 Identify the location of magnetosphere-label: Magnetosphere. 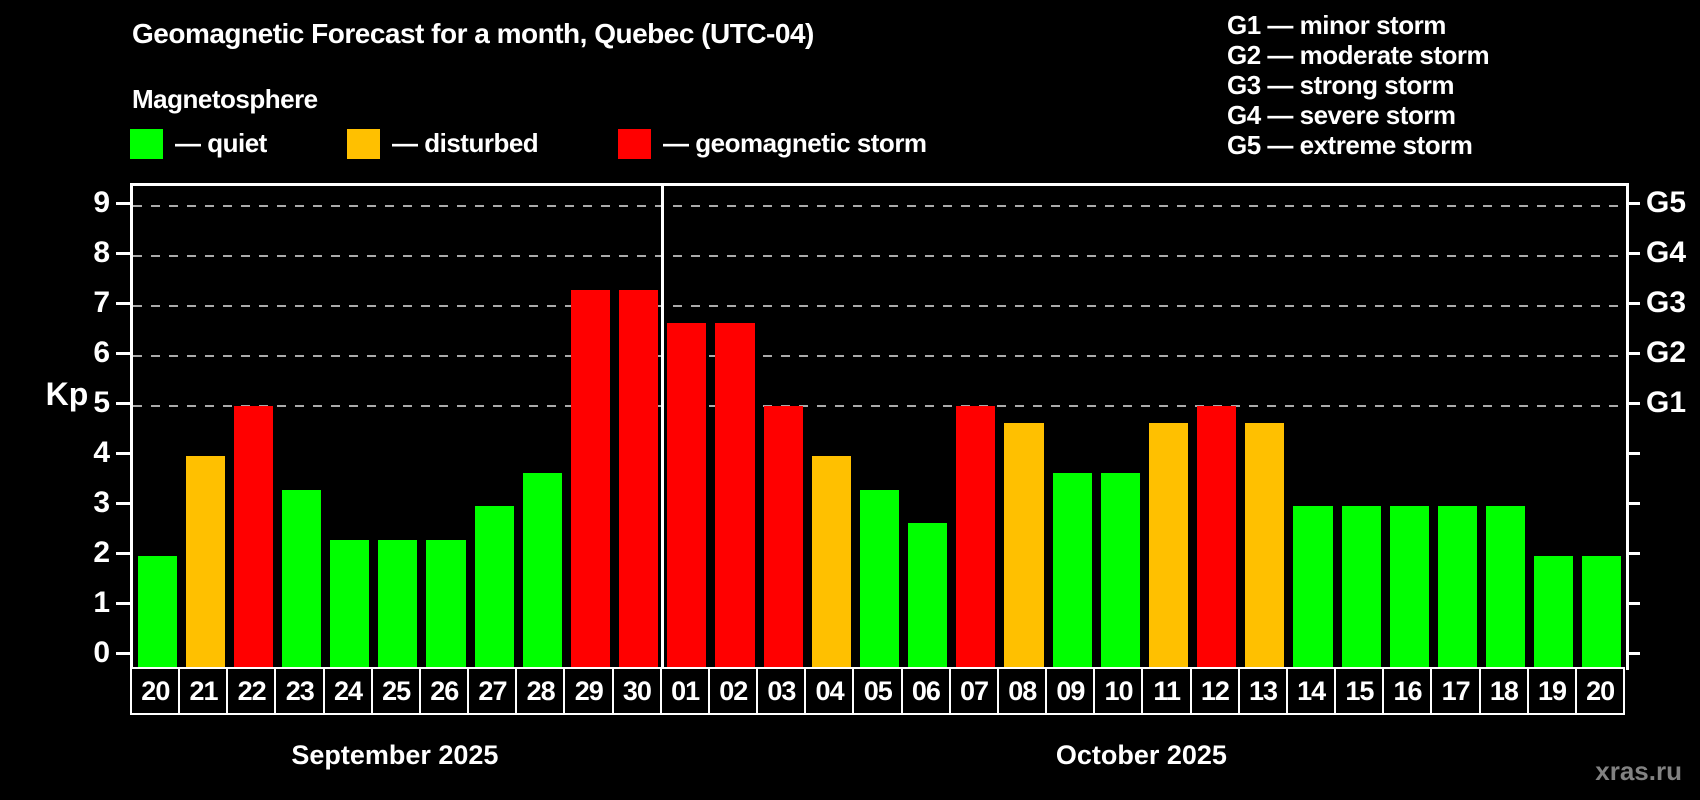
(225, 99).